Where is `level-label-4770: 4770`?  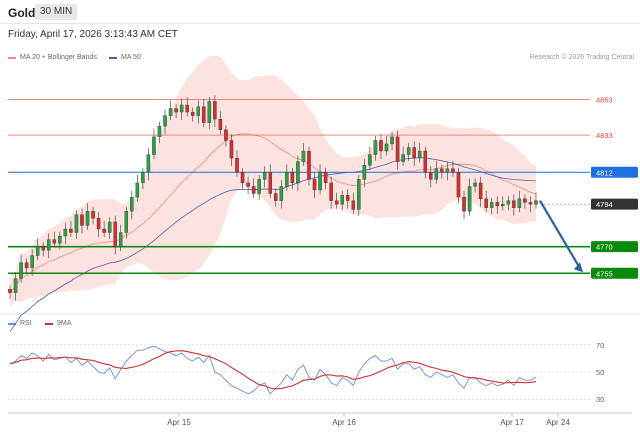 level-label-4770: 4770 is located at coordinates (604, 247).